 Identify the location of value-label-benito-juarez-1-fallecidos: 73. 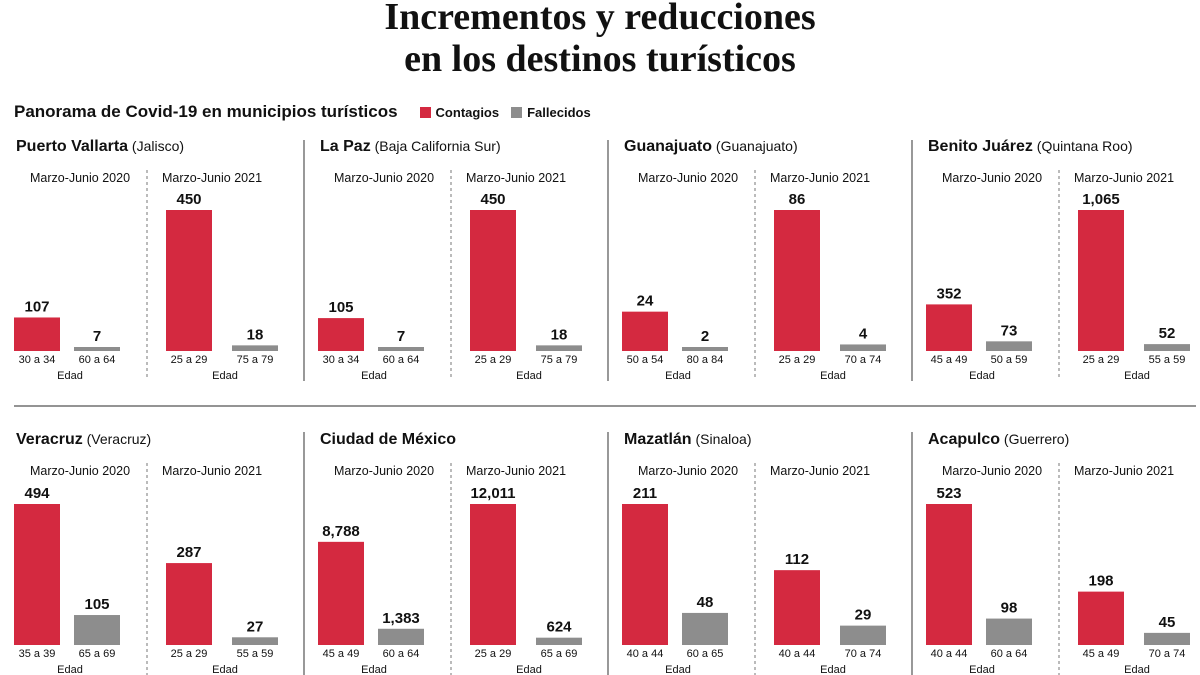
(1009, 330).